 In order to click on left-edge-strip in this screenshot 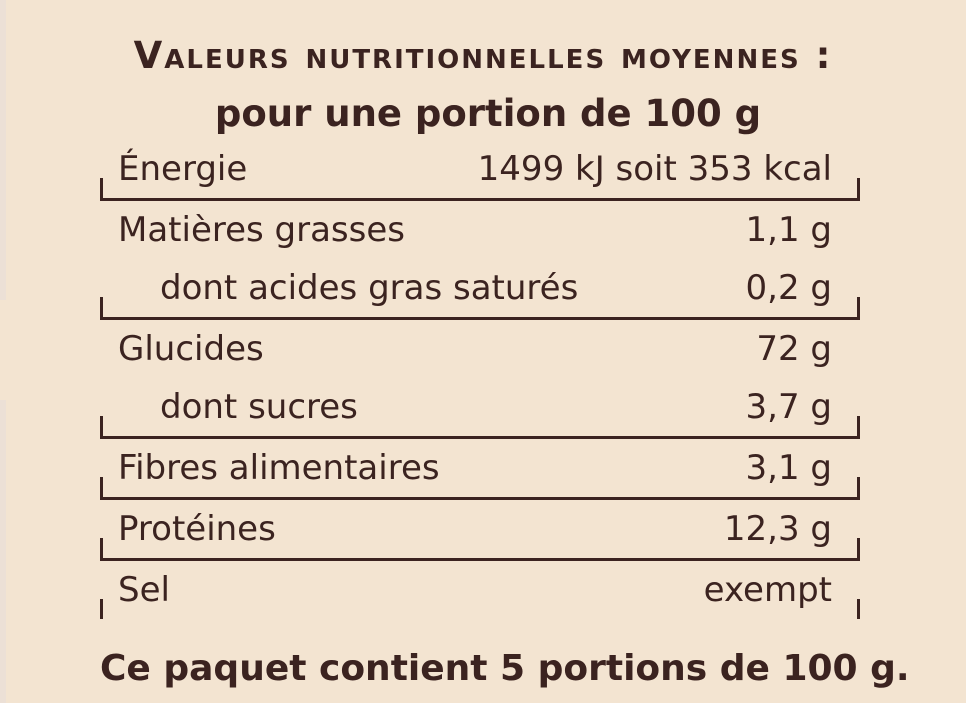, I will do `click(3, 150)`.